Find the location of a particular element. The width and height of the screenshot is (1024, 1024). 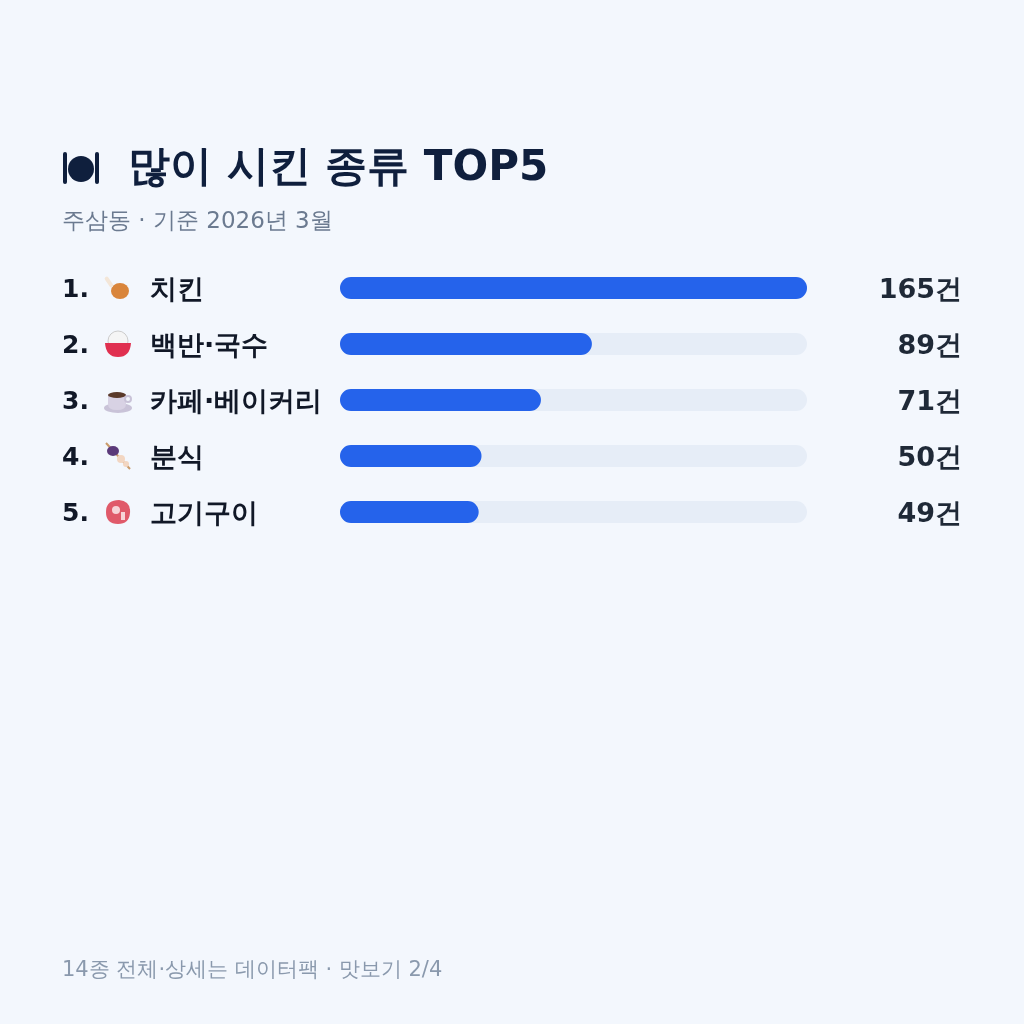

category-label: 3. 카페·베이커리 is located at coordinates (192, 400).